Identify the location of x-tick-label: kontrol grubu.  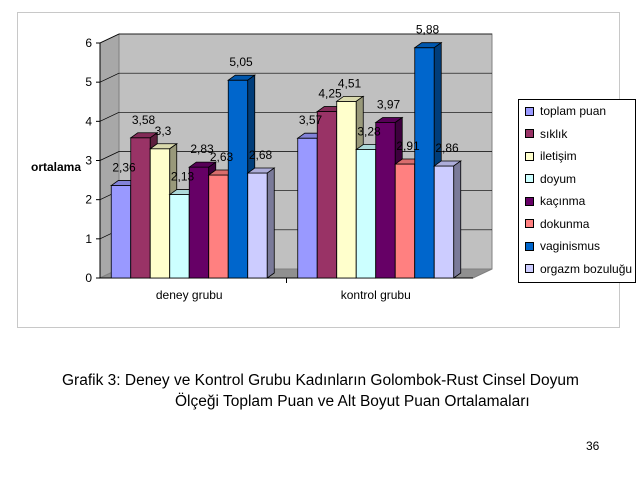
(376, 295).